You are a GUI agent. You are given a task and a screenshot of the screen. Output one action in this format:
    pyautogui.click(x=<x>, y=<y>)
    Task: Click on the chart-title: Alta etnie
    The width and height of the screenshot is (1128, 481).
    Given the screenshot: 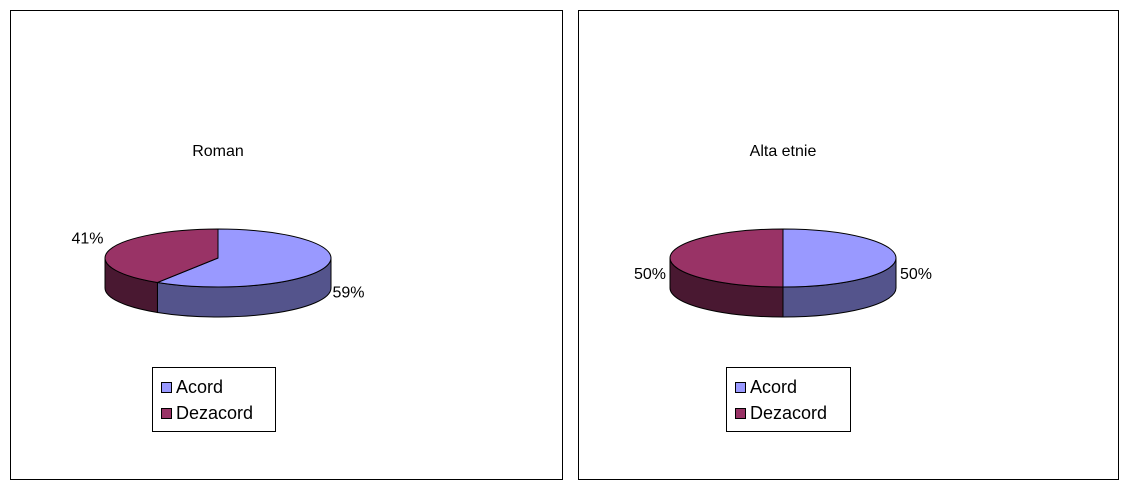 What is the action you would take?
    pyautogui.click(x=783, y=151)
    